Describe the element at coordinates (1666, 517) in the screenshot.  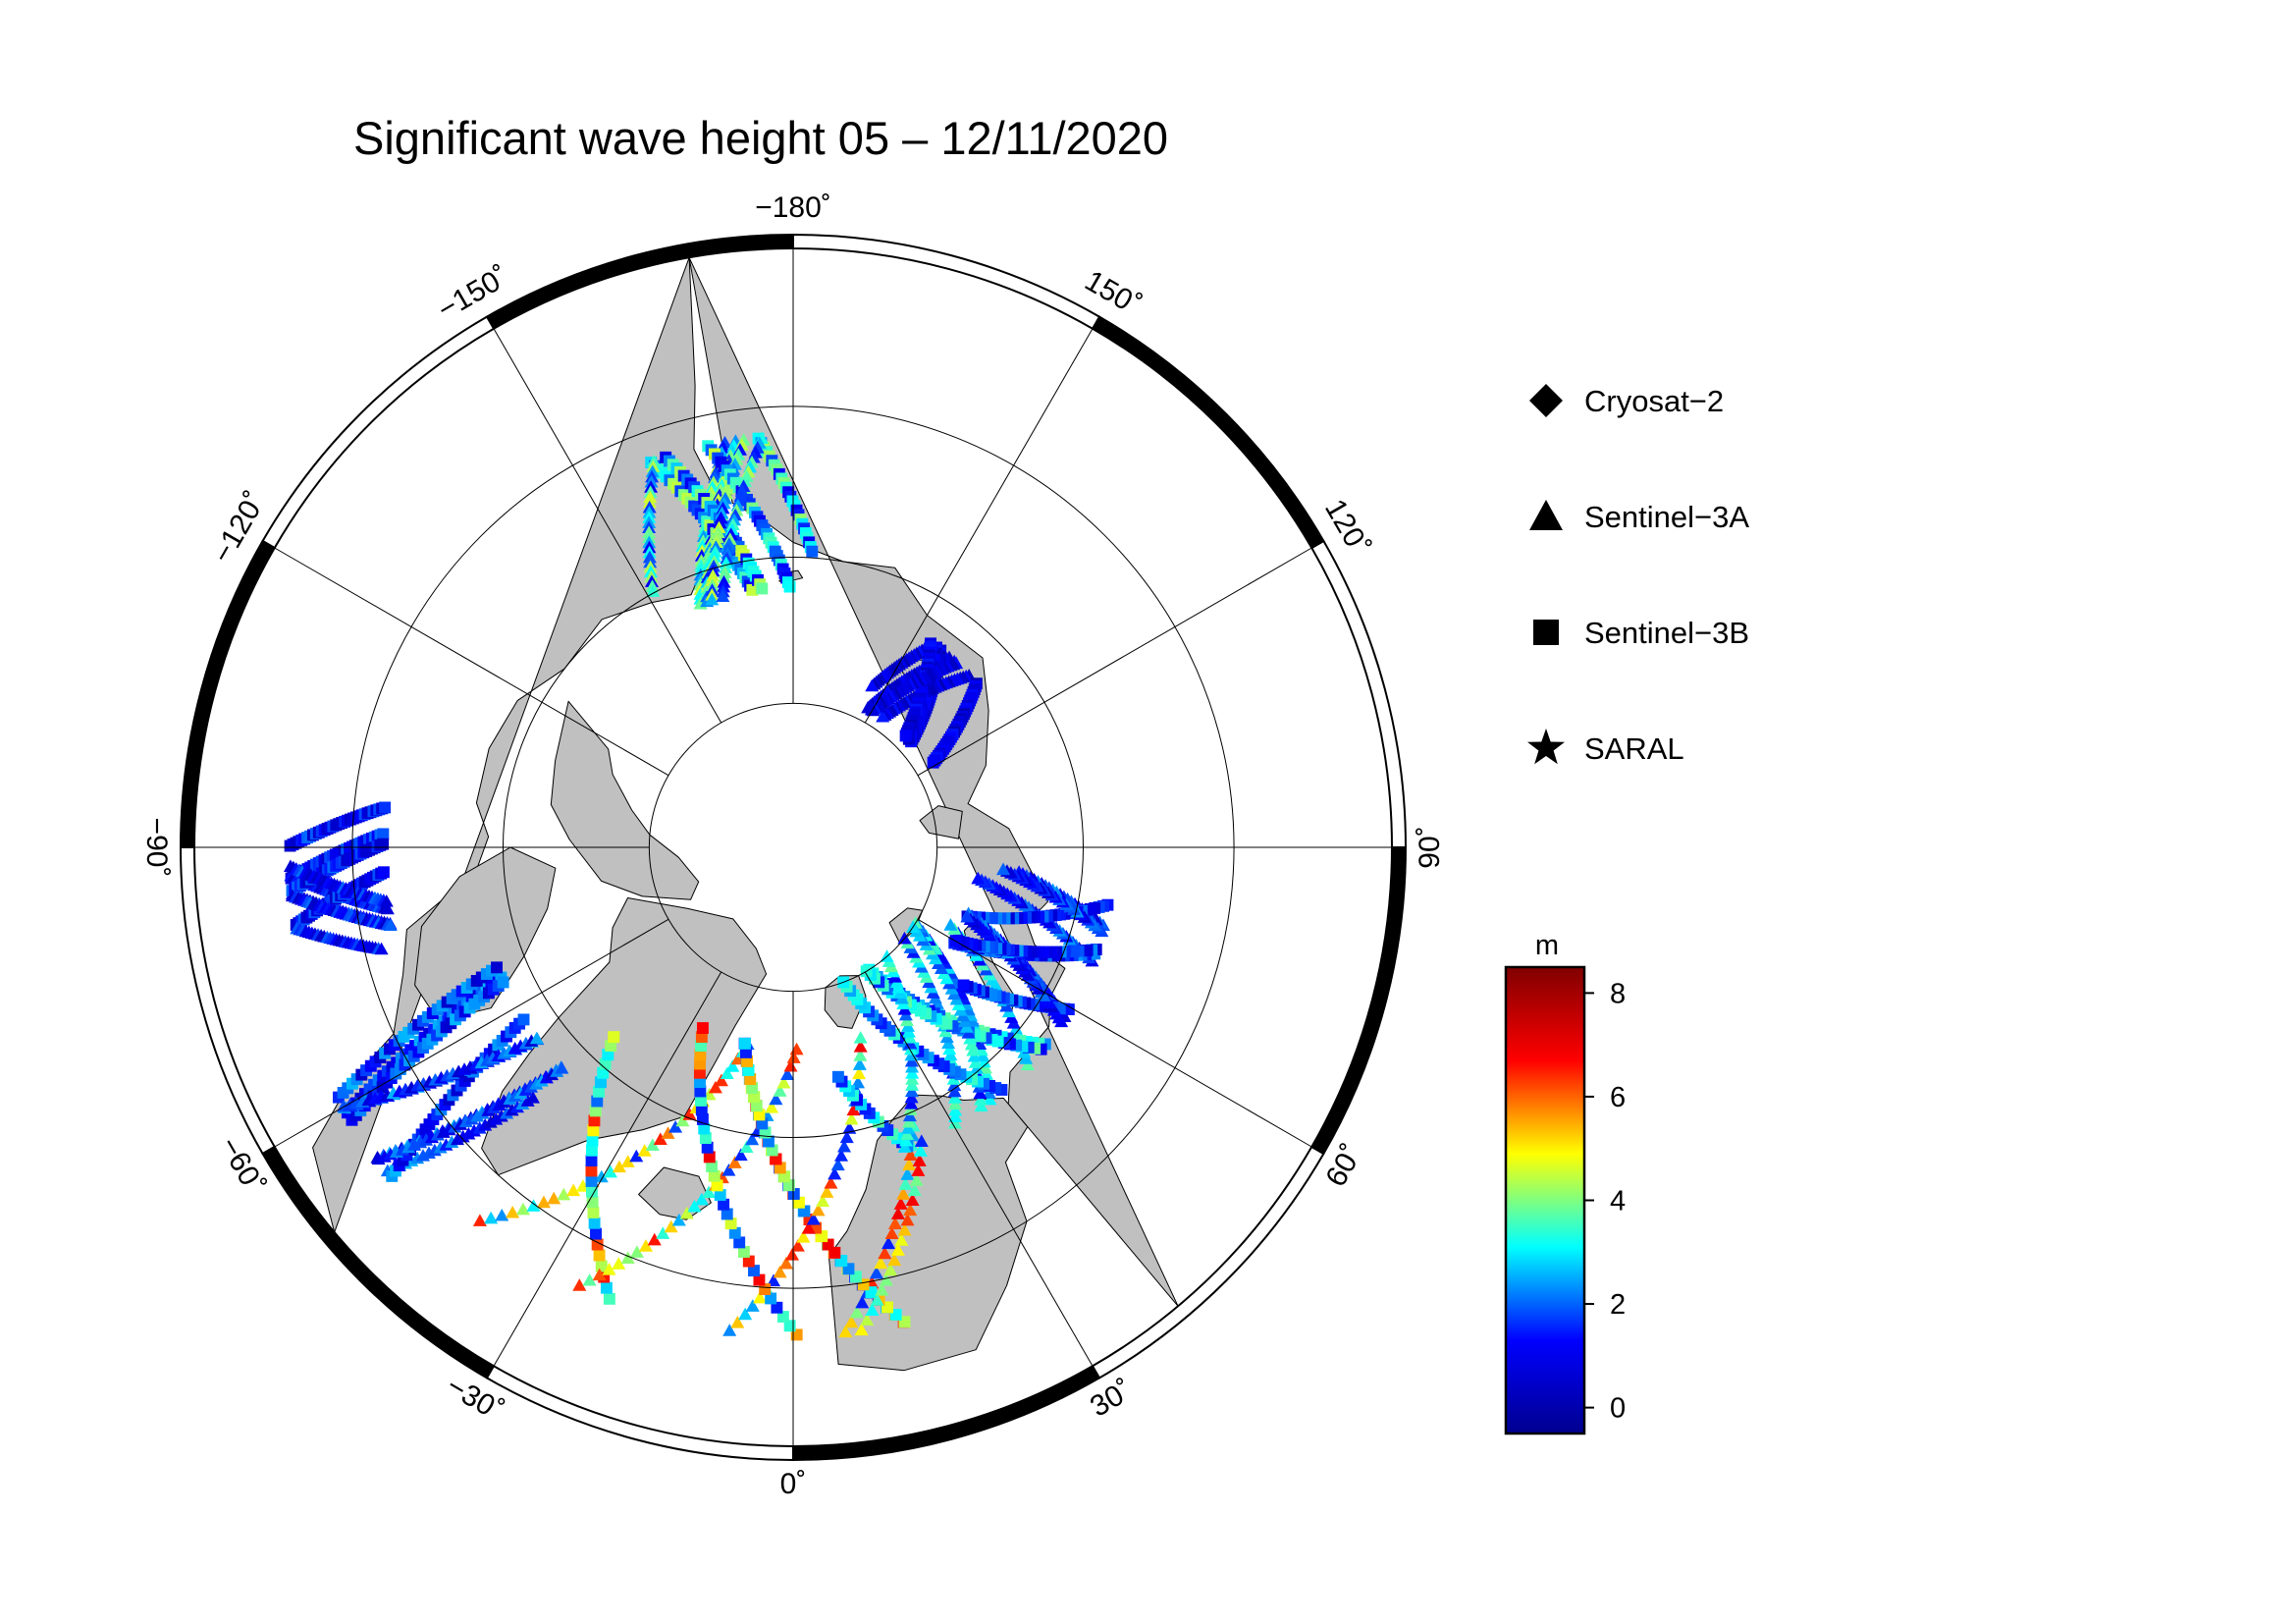
I see `legend-label: Sentinel−3A` at that location.